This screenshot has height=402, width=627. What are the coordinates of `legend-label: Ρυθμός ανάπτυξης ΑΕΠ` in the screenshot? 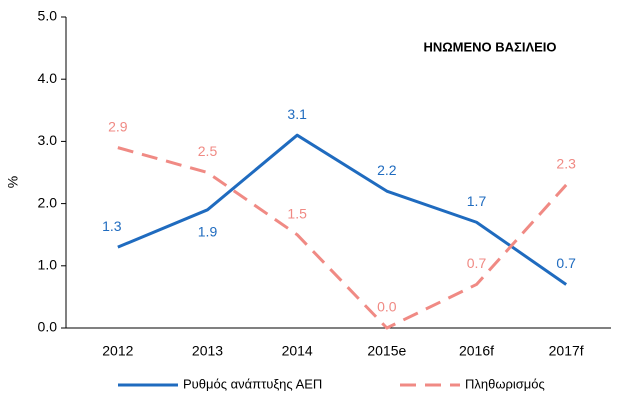 It's located at (252, 383).